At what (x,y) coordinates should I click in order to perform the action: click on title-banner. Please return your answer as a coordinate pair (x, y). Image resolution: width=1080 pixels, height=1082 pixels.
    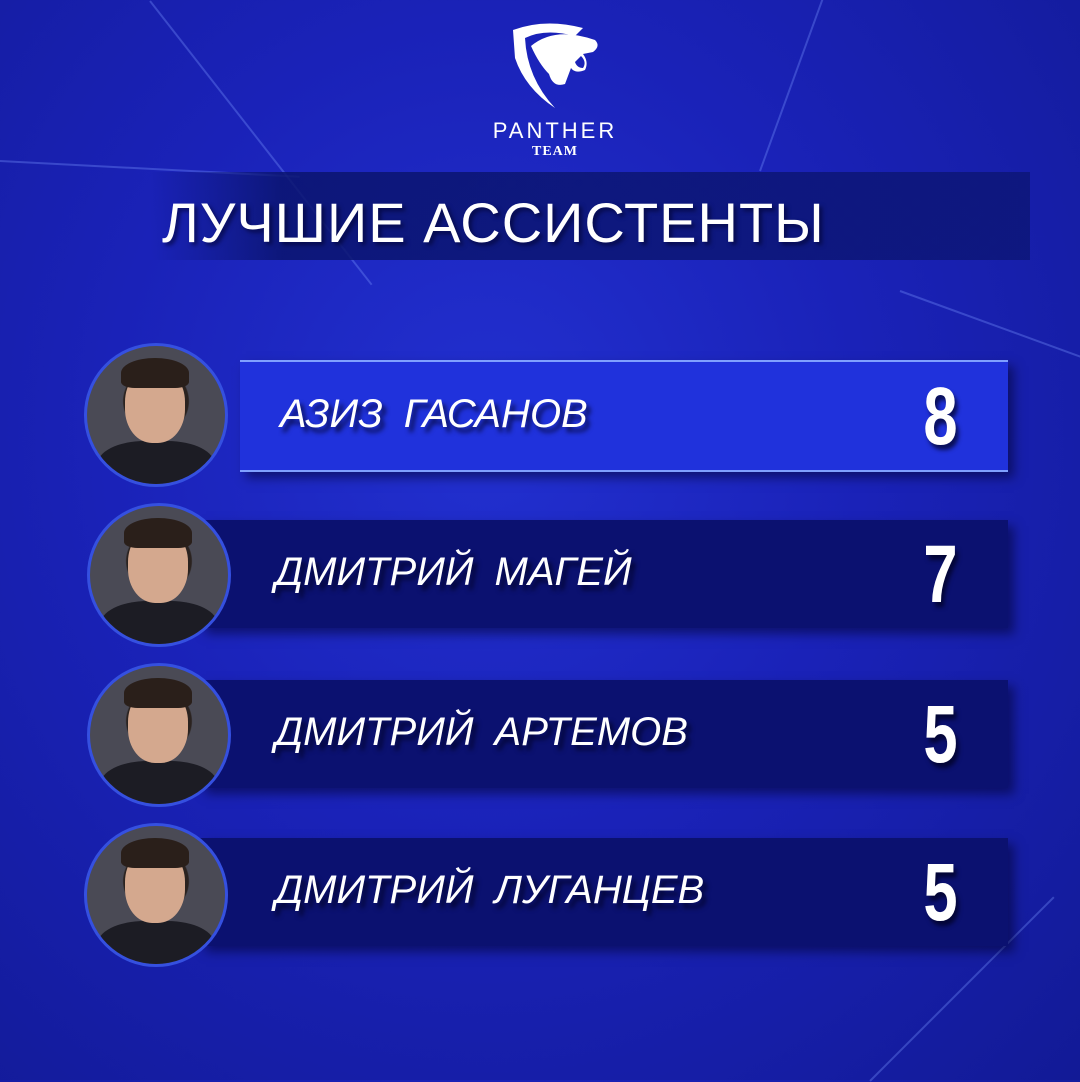
    Looking at the image, I should click on (590, 216).